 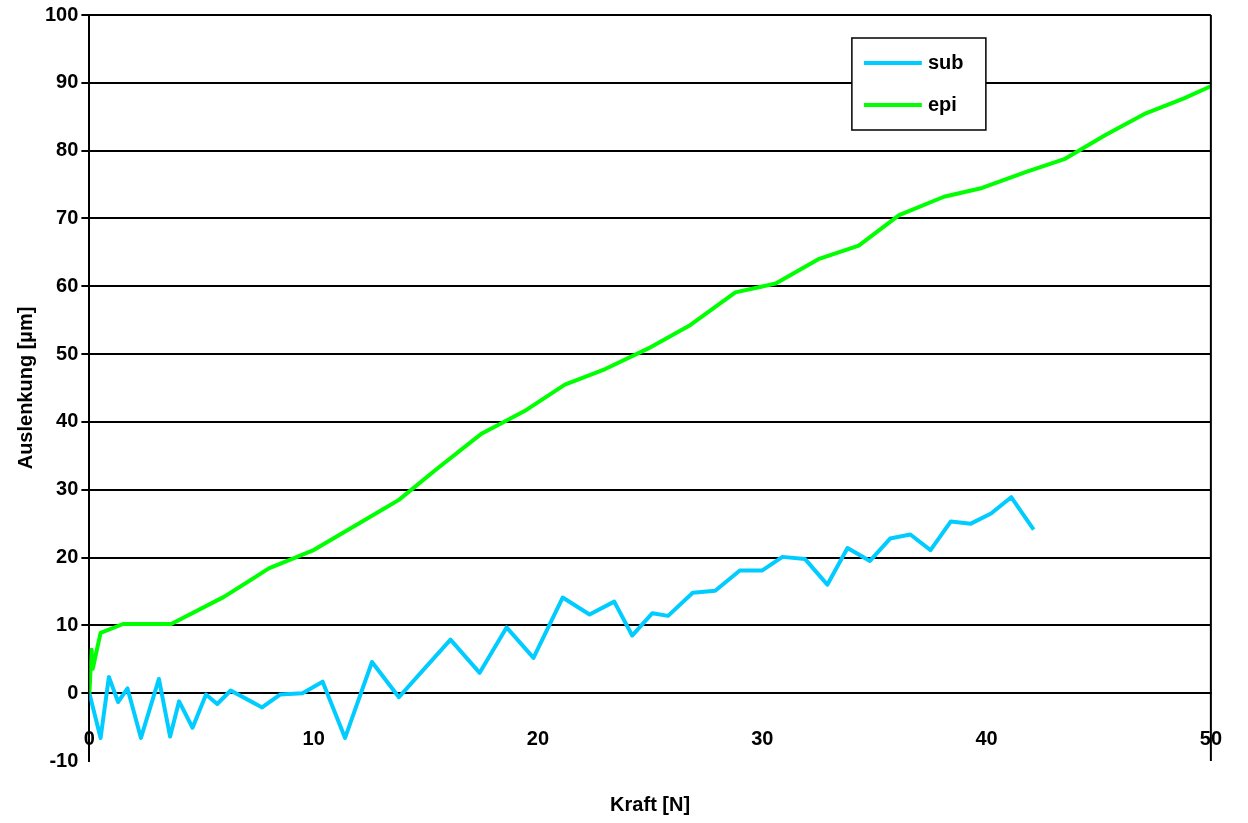 What do you see at coordinates (67, 81) in the screenshot?
I see `y-tick-label: 90` at bounding box center [67, 81].